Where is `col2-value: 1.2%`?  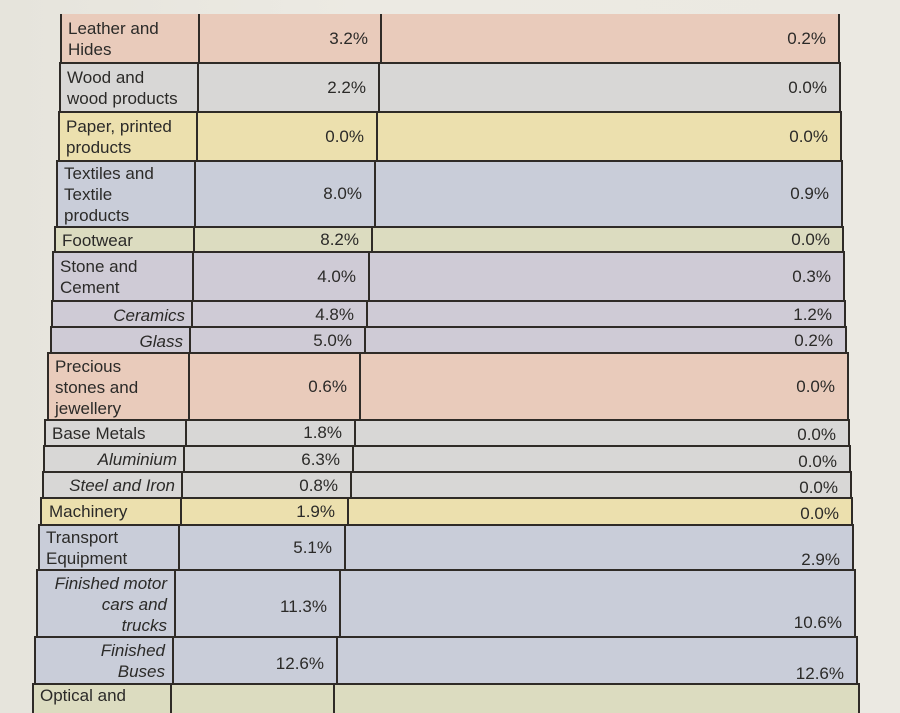 col2-value: 1.2% is located at coordinates (606, 315).